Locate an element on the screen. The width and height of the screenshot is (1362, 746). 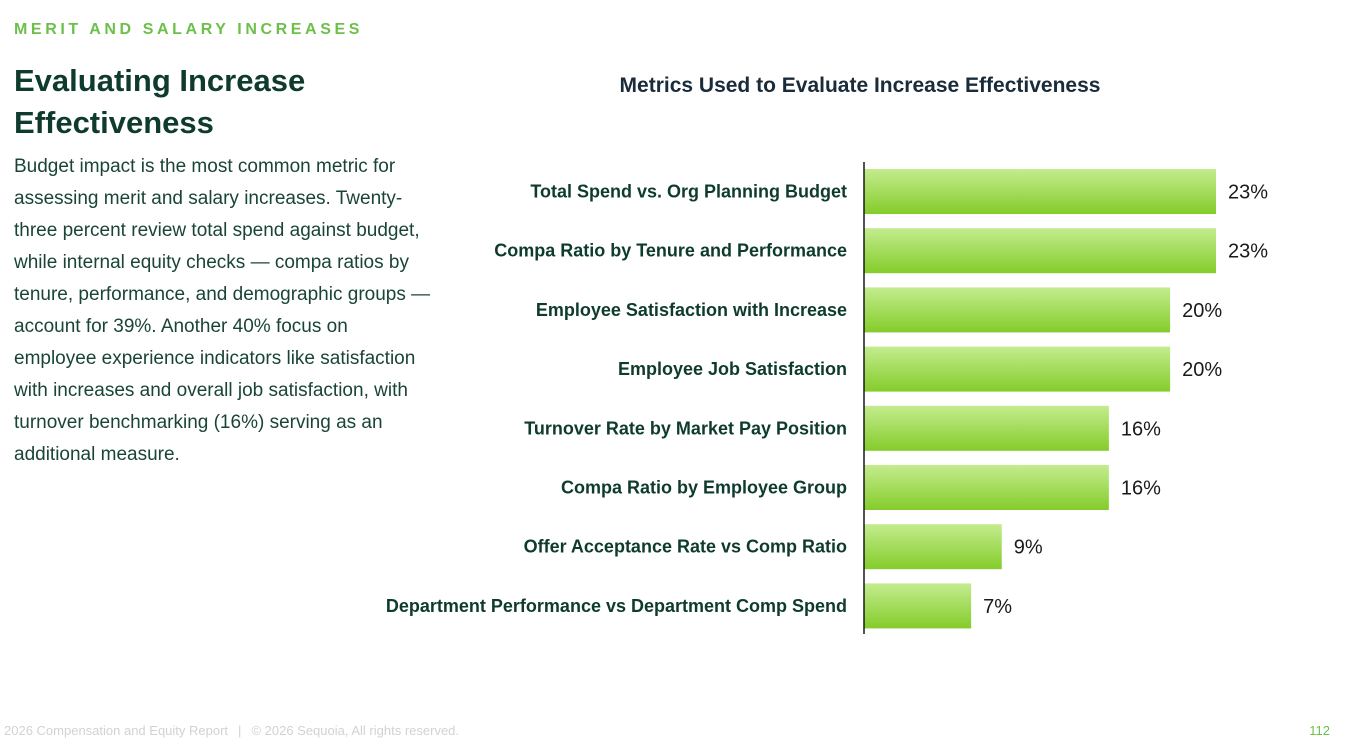
page-number: 112 is located at coordinates (1319, 730).